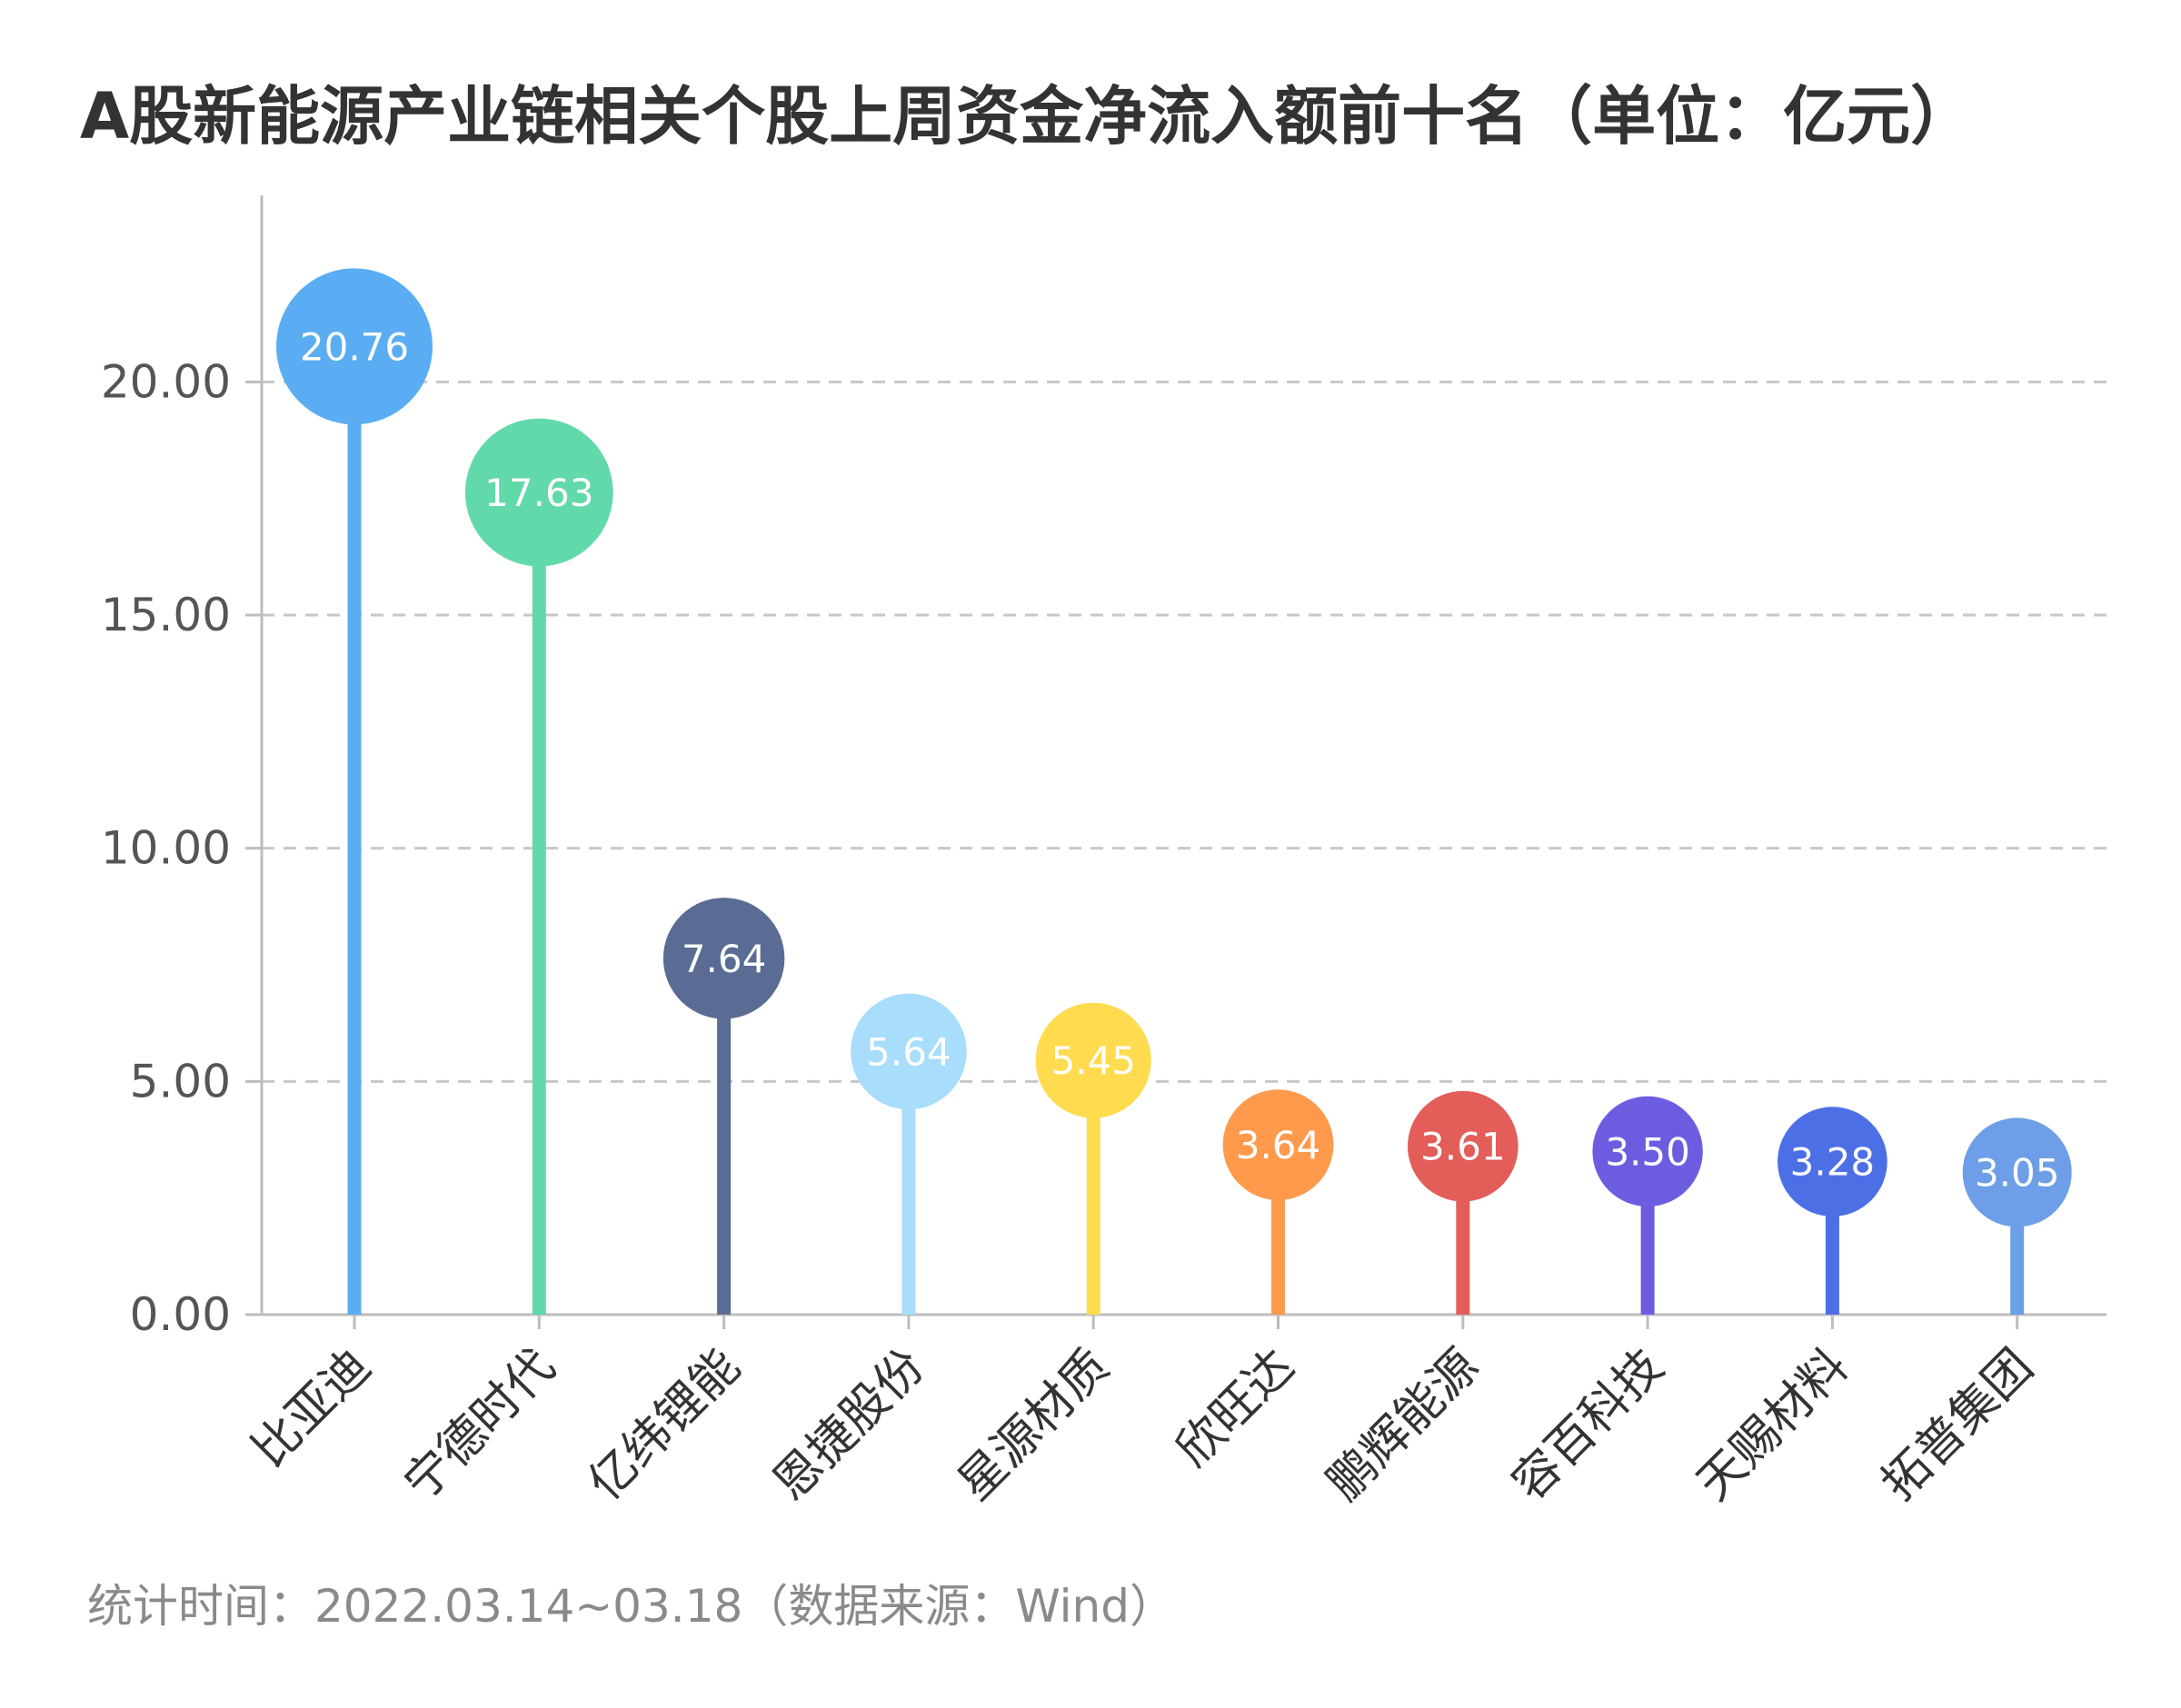  I want to click on data-label: 5.64, so click(908, 1051).